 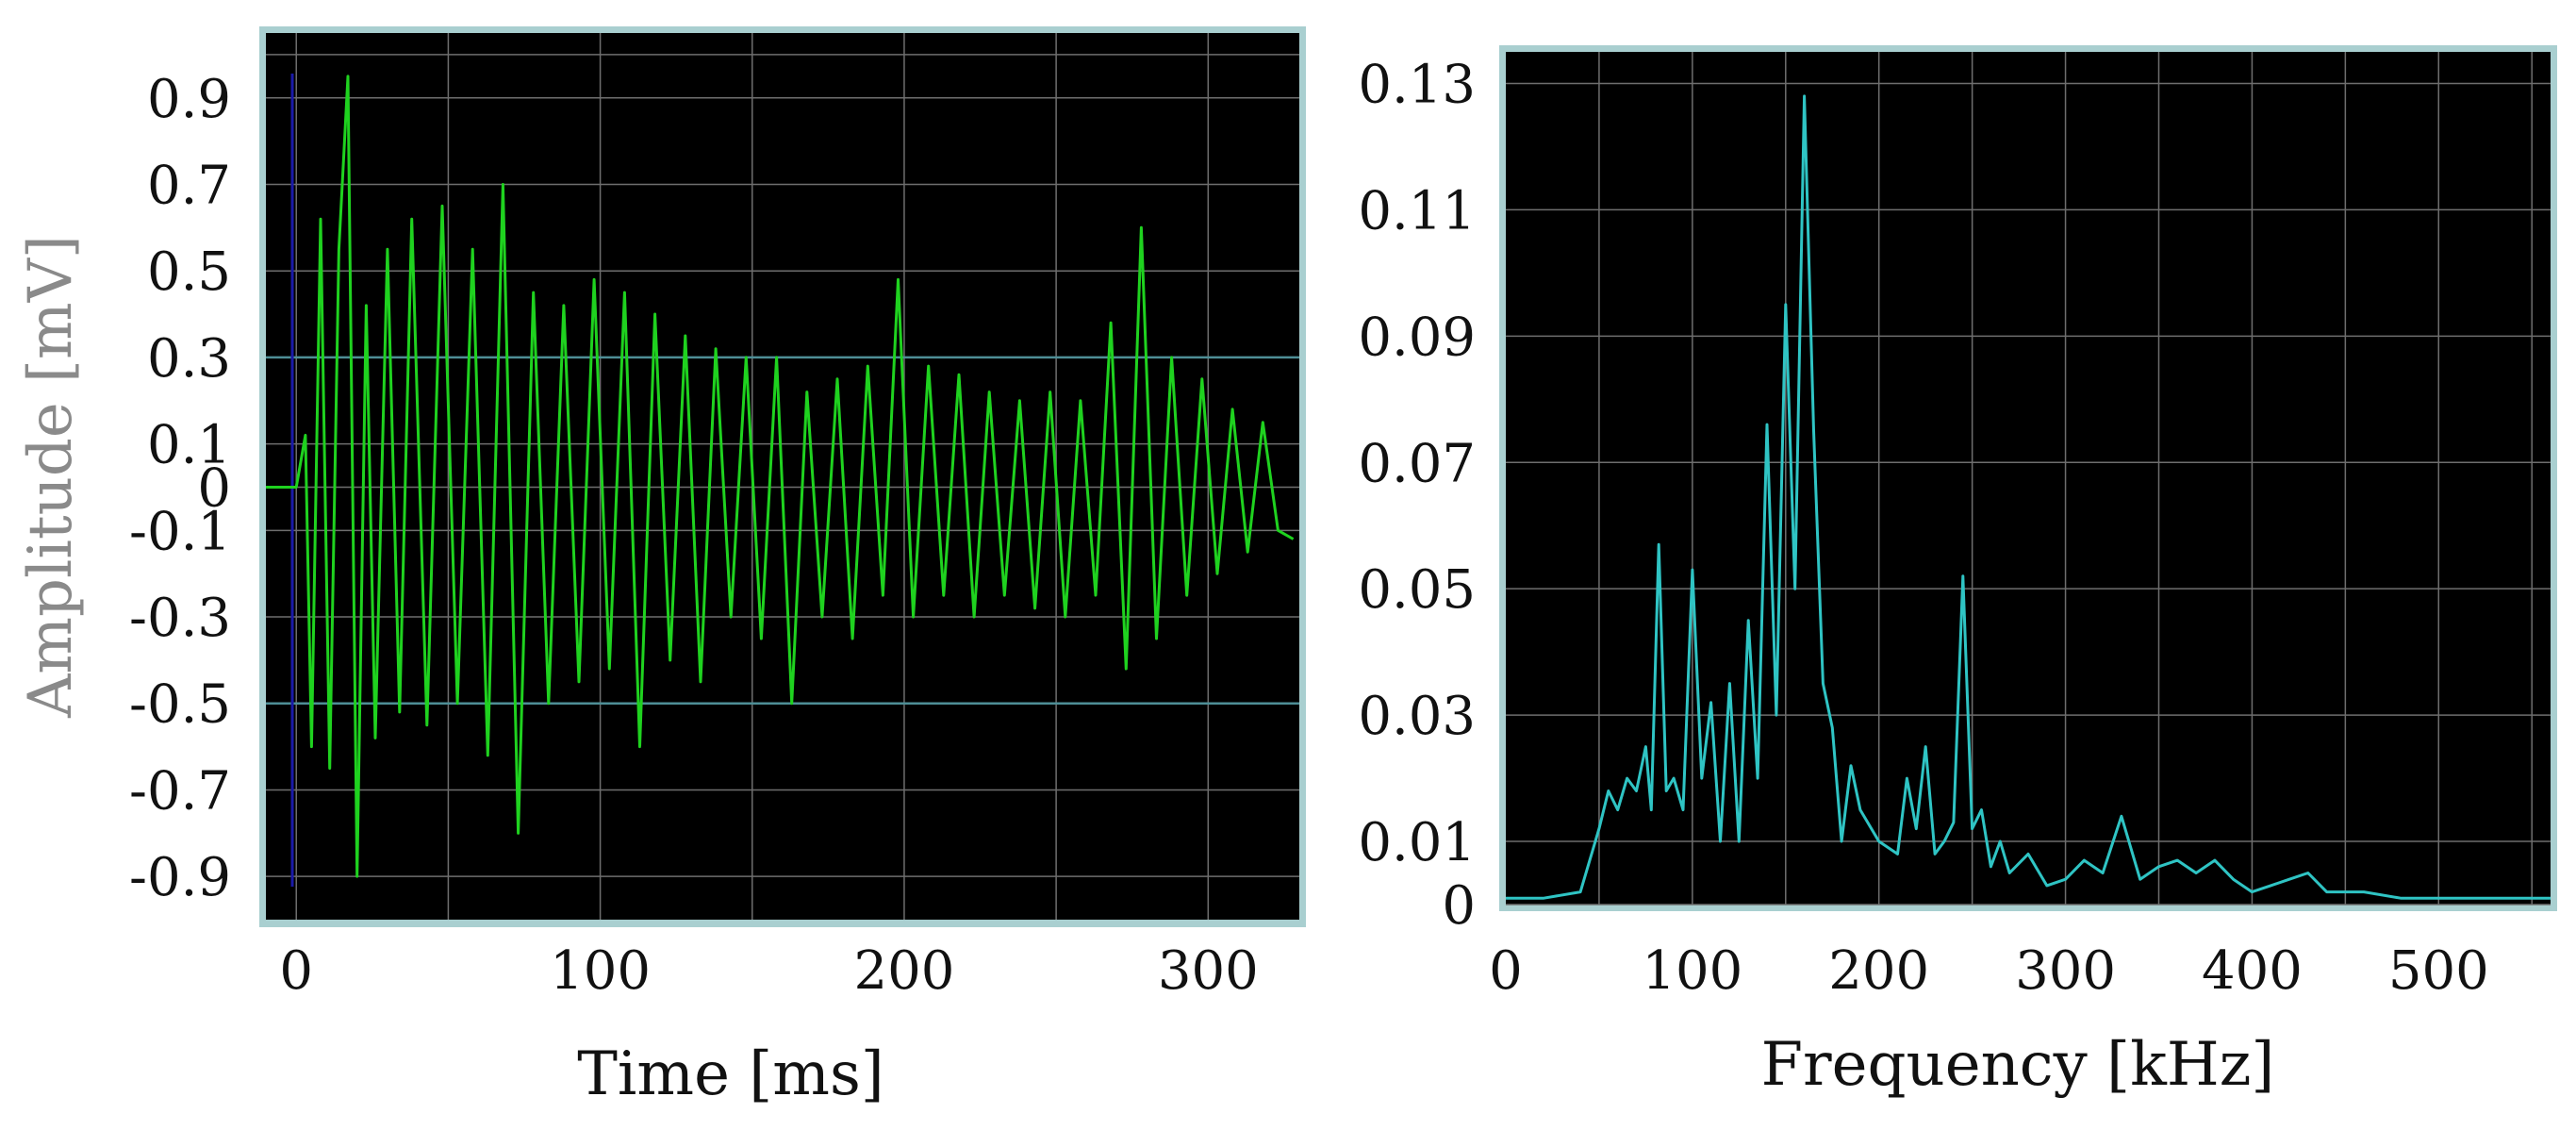 What do you see at coordinates (189, 185) in the screenshot?
I see `y-tick-label: 0.7` at bounding box center [189, 185].